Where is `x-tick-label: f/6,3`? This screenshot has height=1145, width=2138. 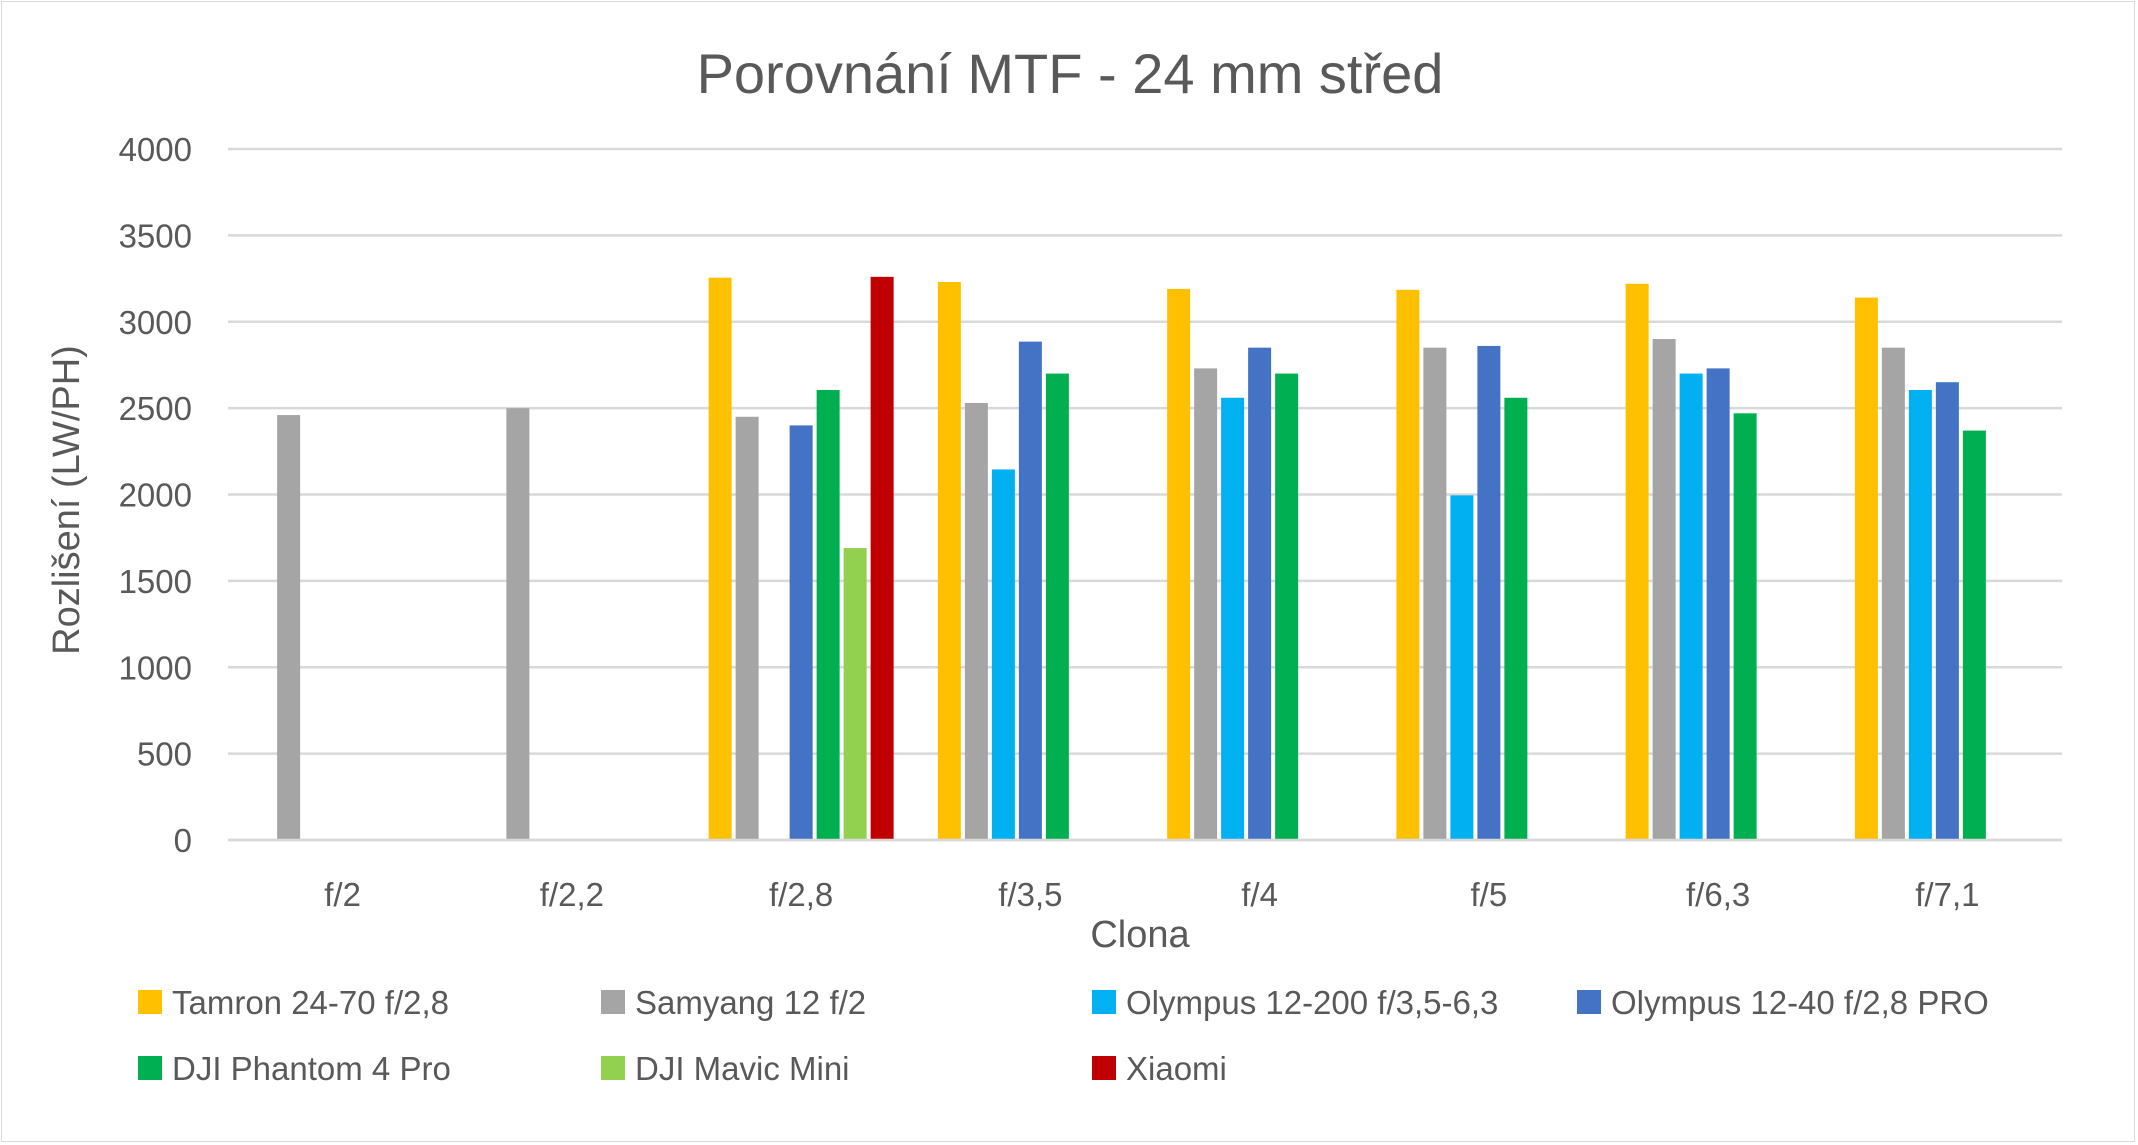
x-tick-label: f/6,3 is located at coordinates (1718, 894).